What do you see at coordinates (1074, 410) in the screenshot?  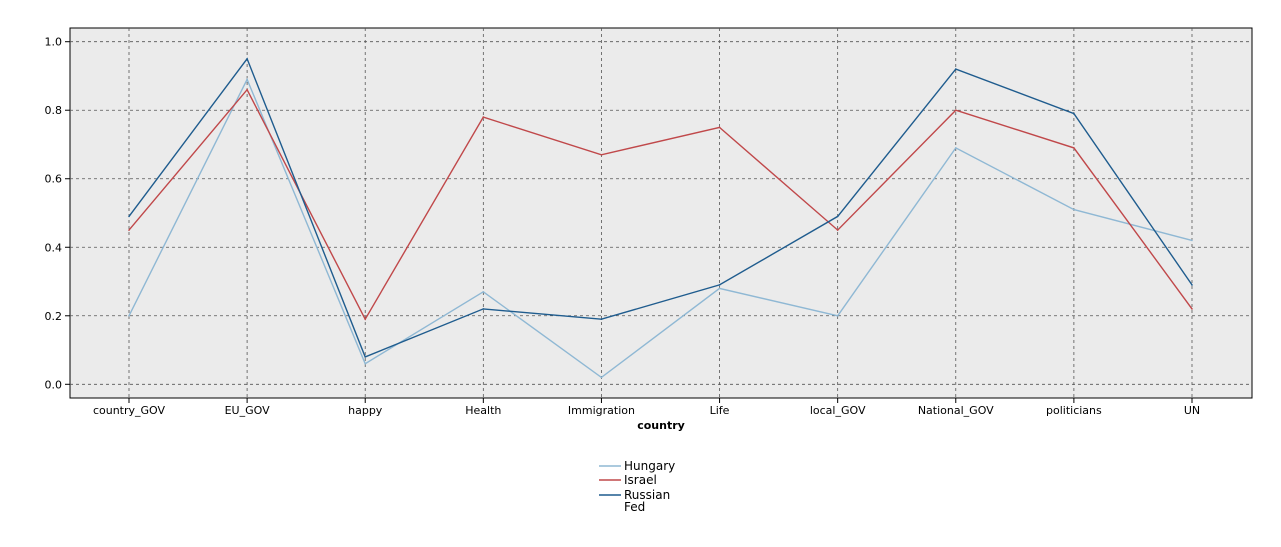 I see `x-tick-label: politicians` at bounding box center [1074, 410].